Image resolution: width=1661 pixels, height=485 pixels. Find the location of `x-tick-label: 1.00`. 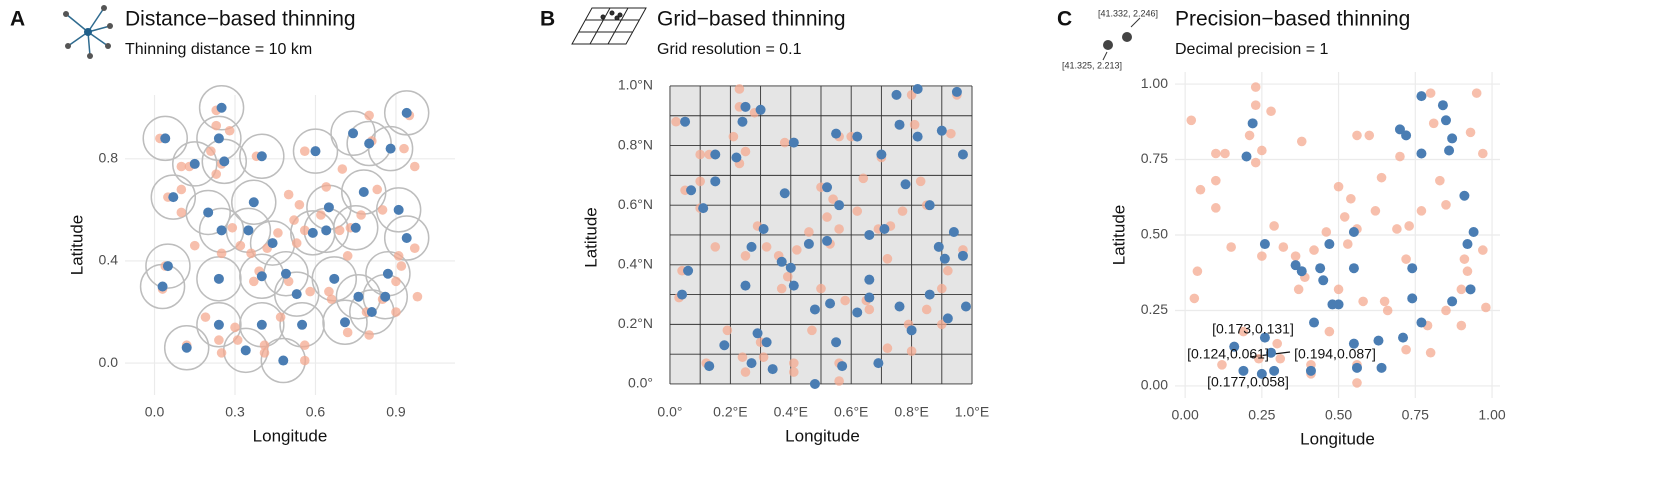

x-tick-label: 1.00 is located at coordinates (1491, 415).